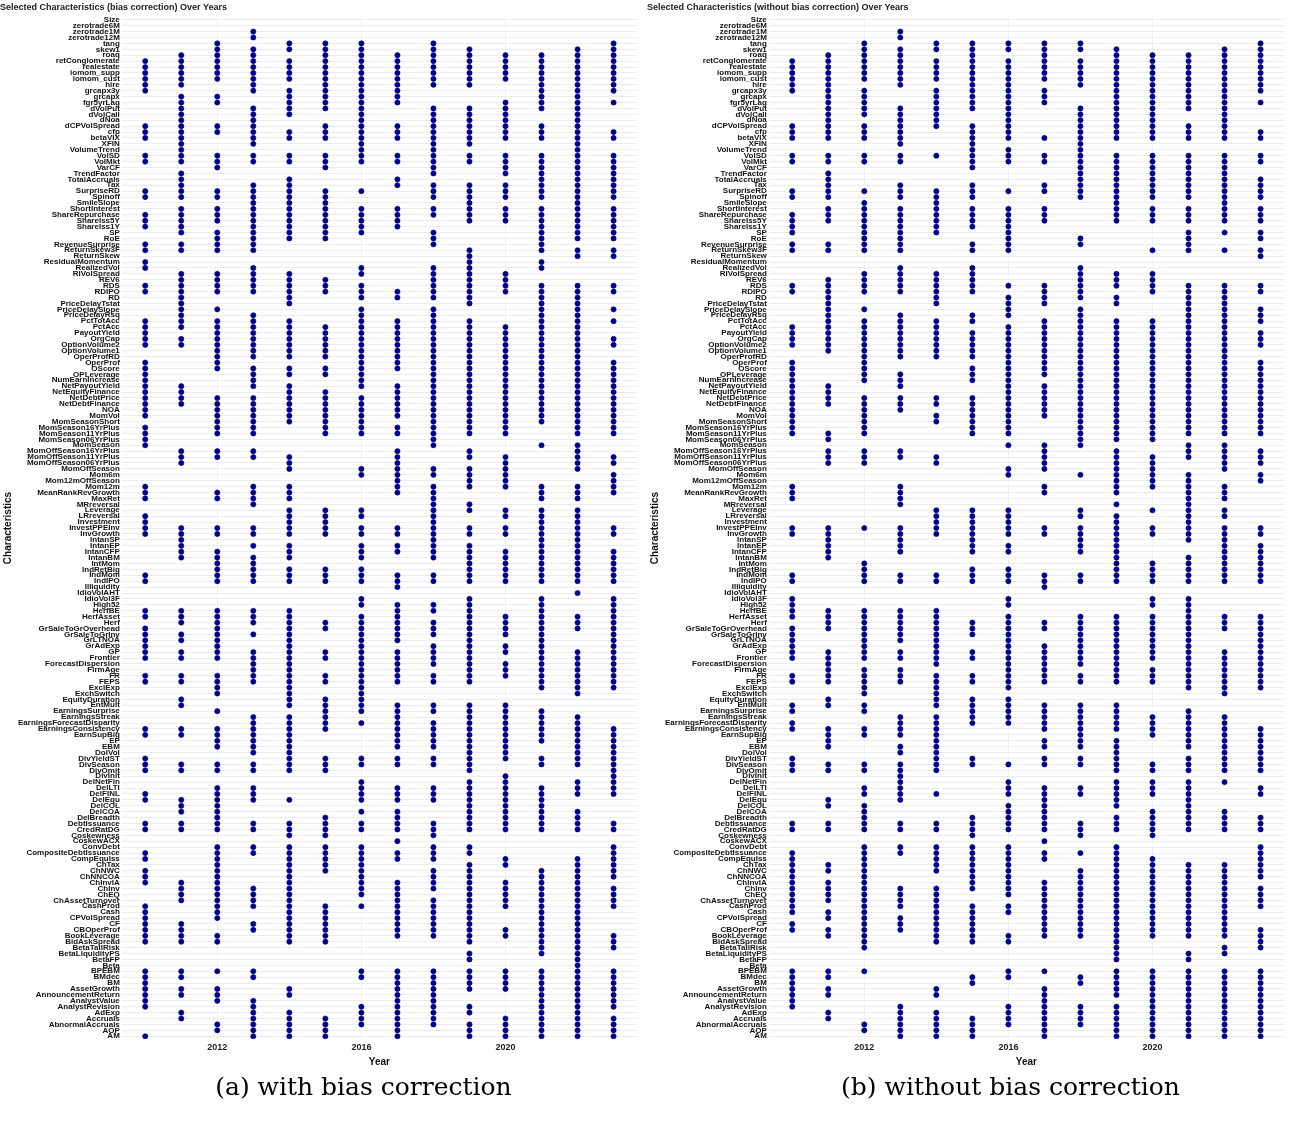 This screenshot has width=1295, height=1123. Describe the element at coordinates (113, 6) in the screenshot. I see `chart-title: Selected Characteristics (bias correction) Over Years` at that location.